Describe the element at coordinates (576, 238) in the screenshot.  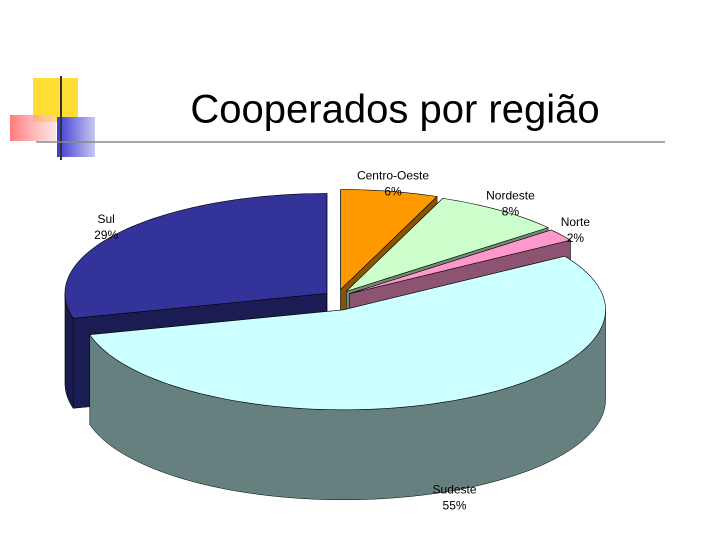
I see `slice-value-label: 2%` at that location.